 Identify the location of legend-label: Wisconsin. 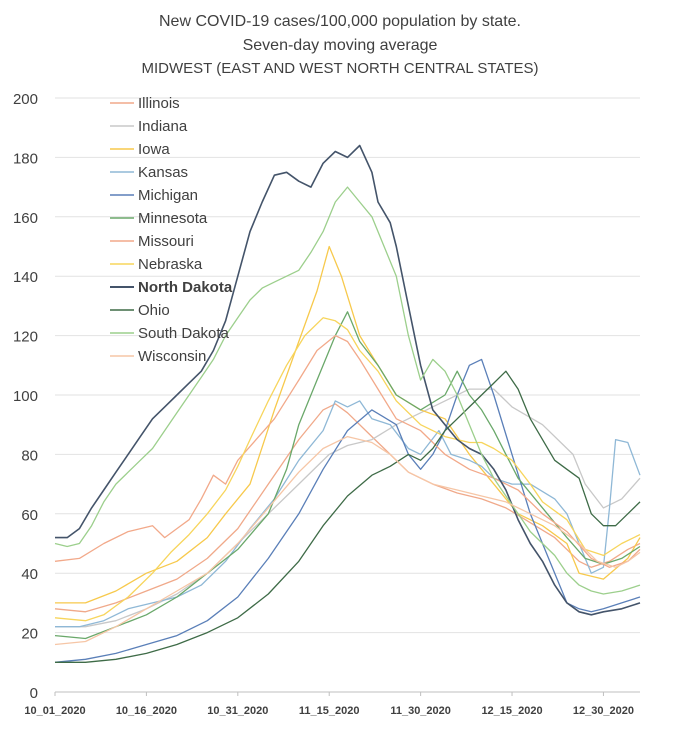
(172, 356).